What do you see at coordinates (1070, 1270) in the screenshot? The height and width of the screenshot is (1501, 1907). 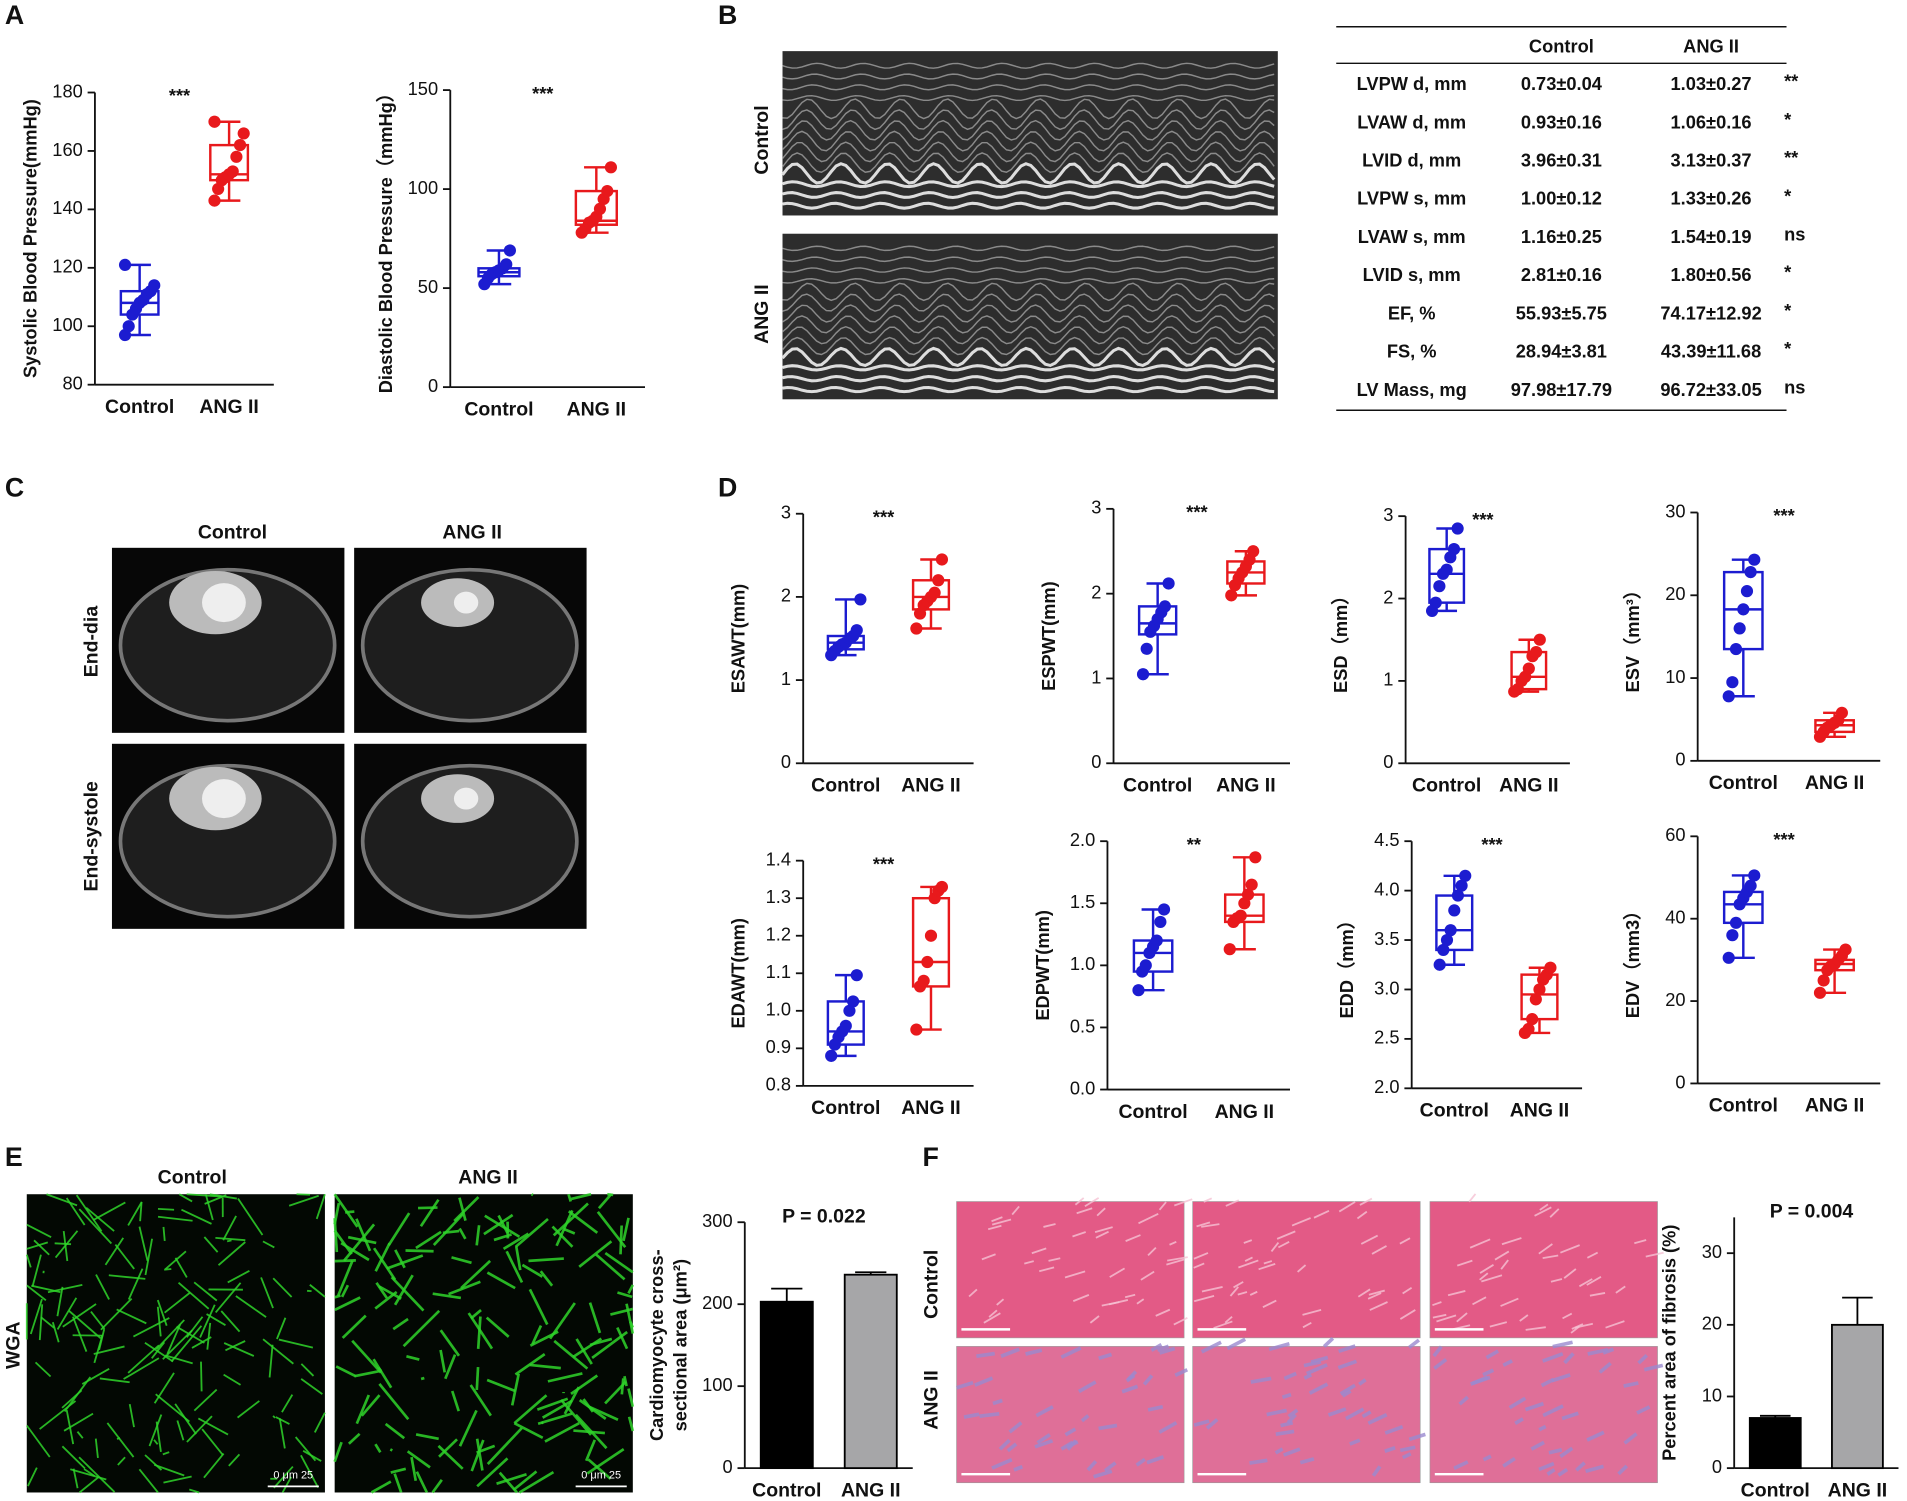 I see `histology-image` at bounding box center [1070, 1270].